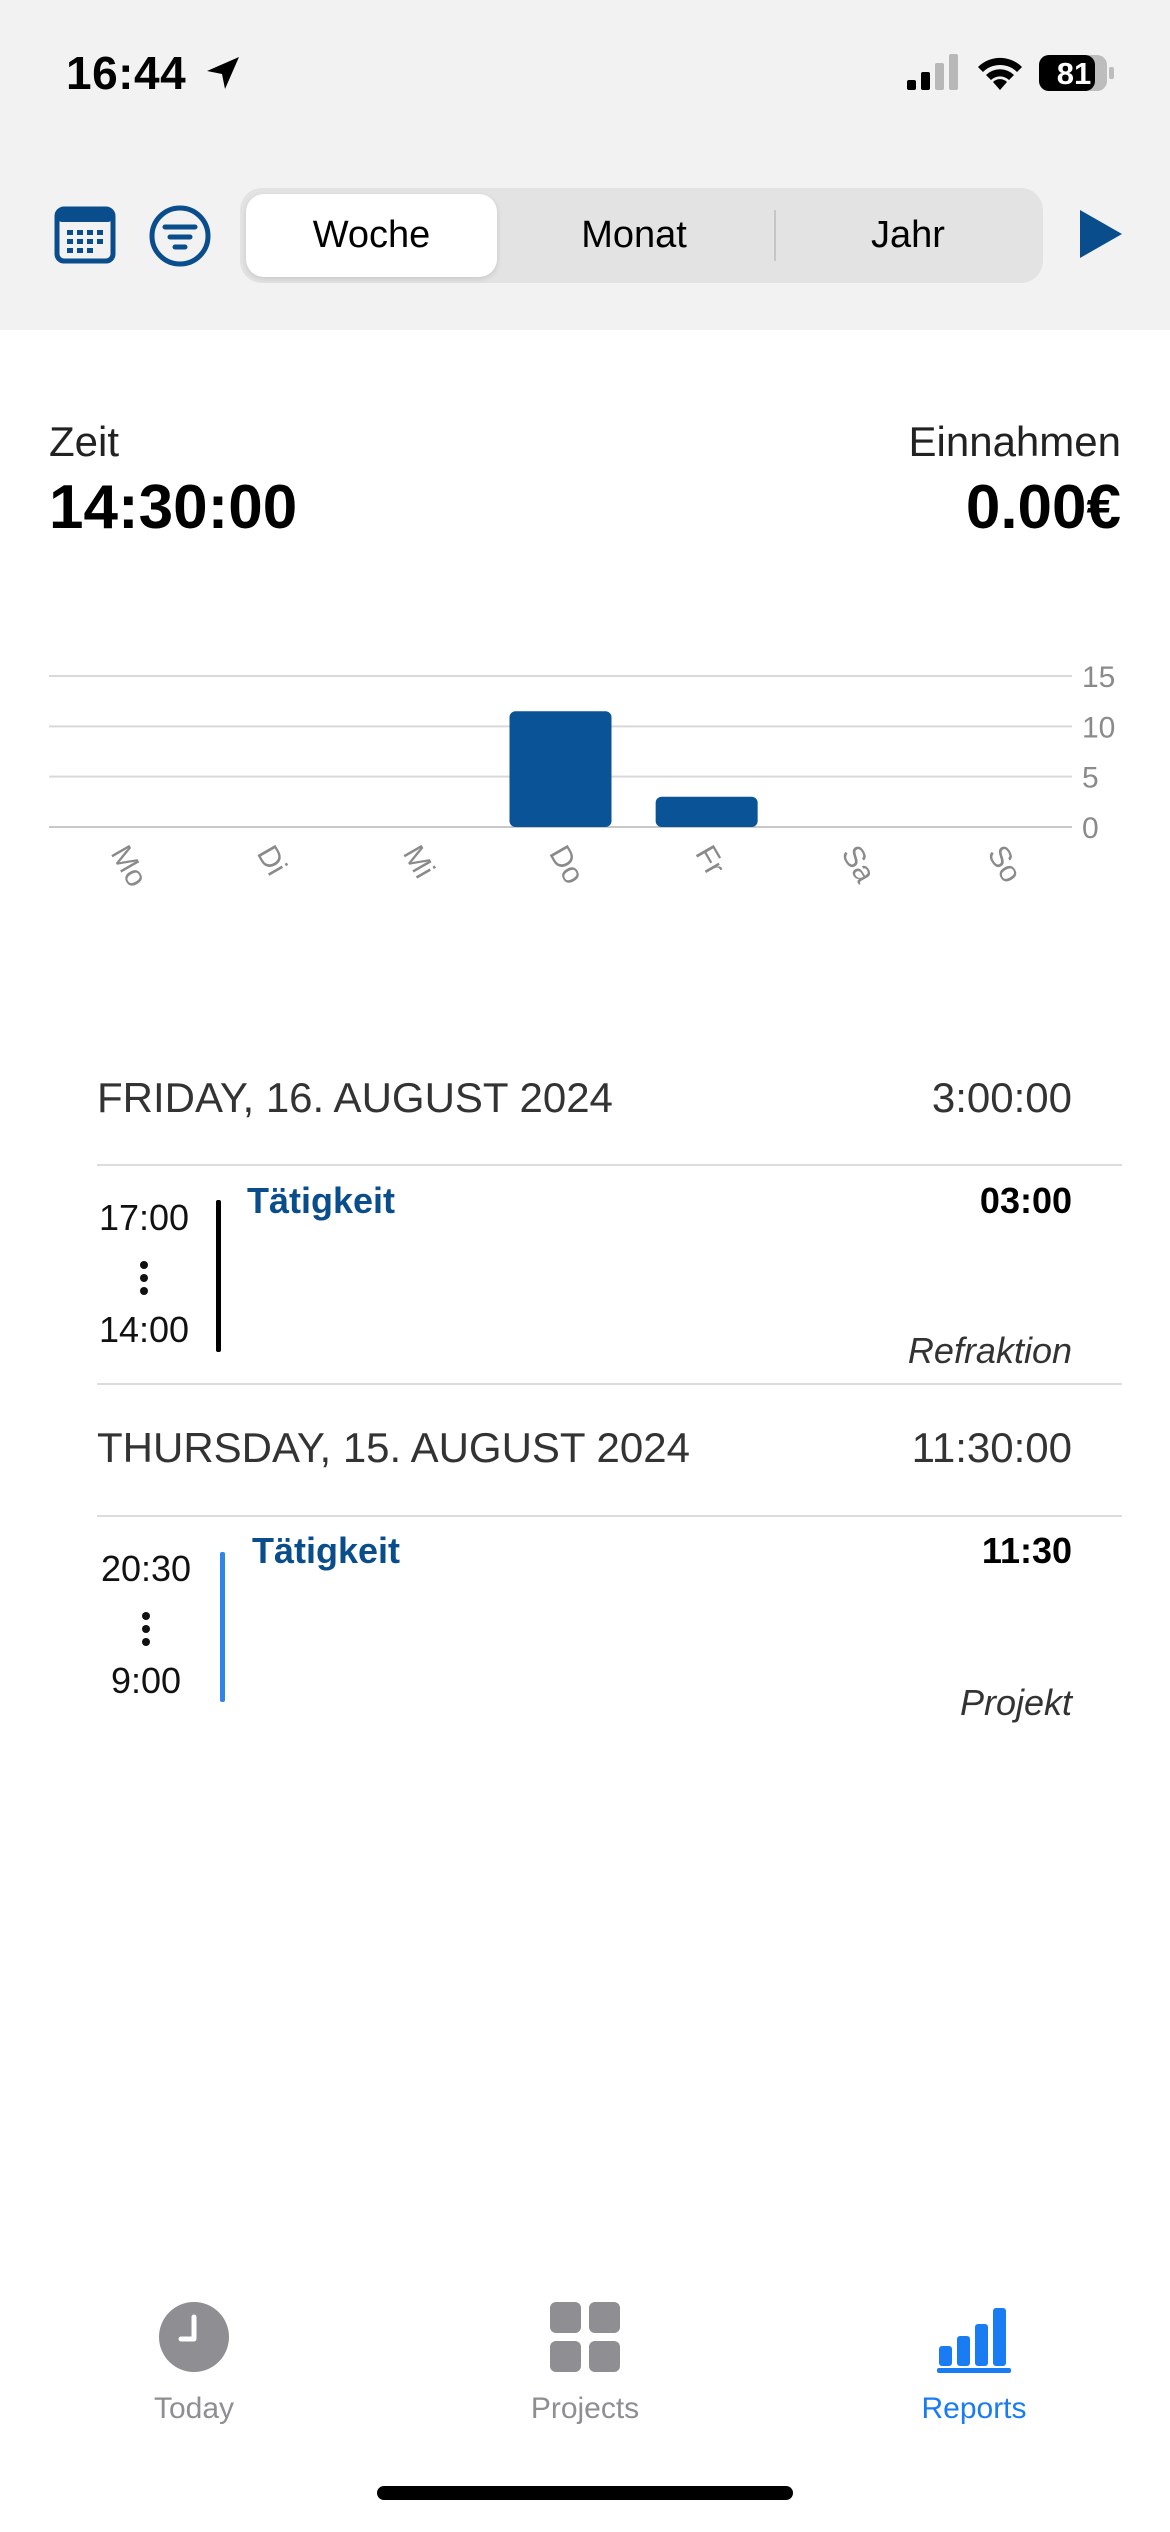 The image size is (1170, 2532). What do you see at coordinates (355, 1097) in the screenshot?
I see `day-title: FRIDAY, 16. AUGUST 2024` at bounding box center [355, 1097].